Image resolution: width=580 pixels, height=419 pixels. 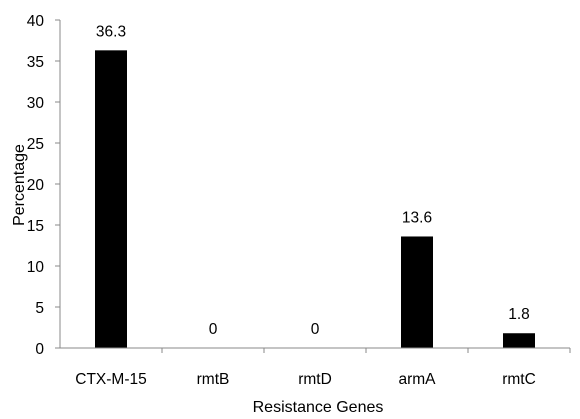 What do you see at coordinates (519, 379) in the screenshot?
I see `x-tick-label: rmtC` at bounding box center [519, 379].